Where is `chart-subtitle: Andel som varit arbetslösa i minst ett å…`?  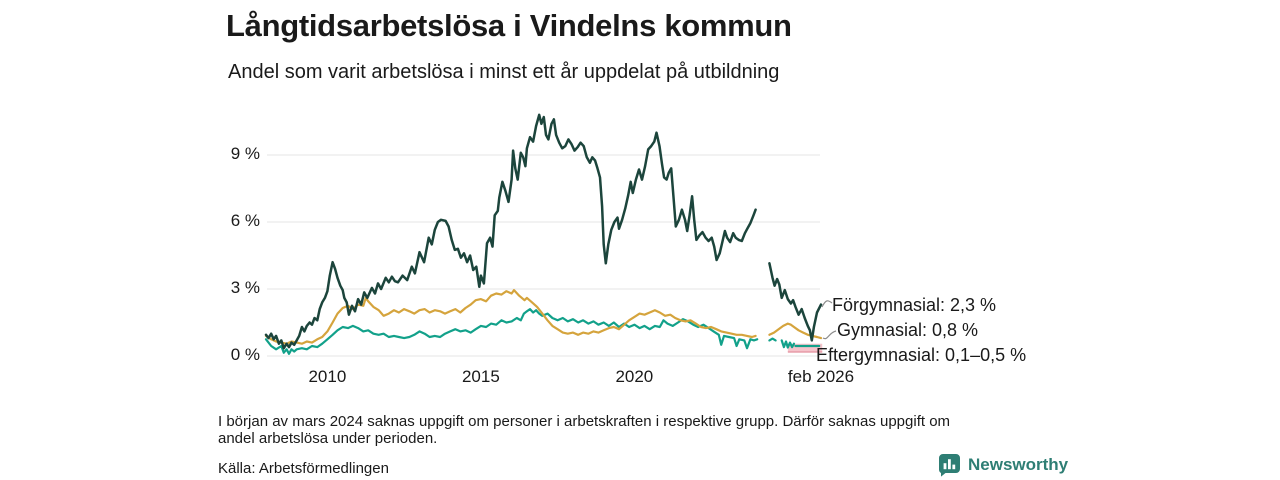
chart-subtitle: Andel som varit arbetslösa i minst ett å… is located at coordinates (504, 72).